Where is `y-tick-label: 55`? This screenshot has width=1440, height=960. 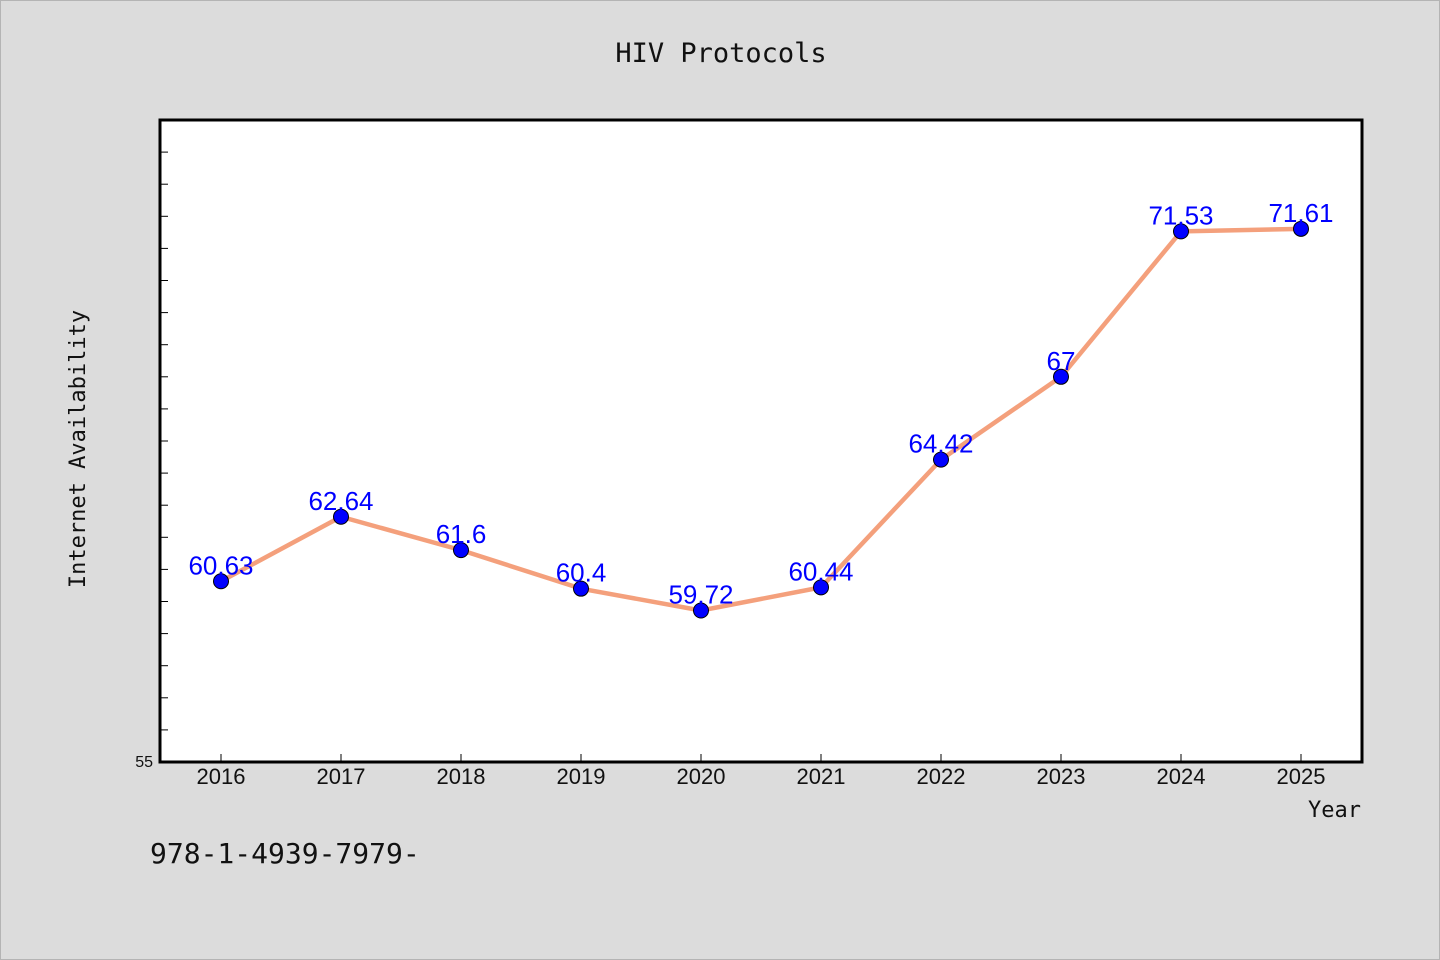
y-tick-label: 55 is located at coordinates (144, 762).